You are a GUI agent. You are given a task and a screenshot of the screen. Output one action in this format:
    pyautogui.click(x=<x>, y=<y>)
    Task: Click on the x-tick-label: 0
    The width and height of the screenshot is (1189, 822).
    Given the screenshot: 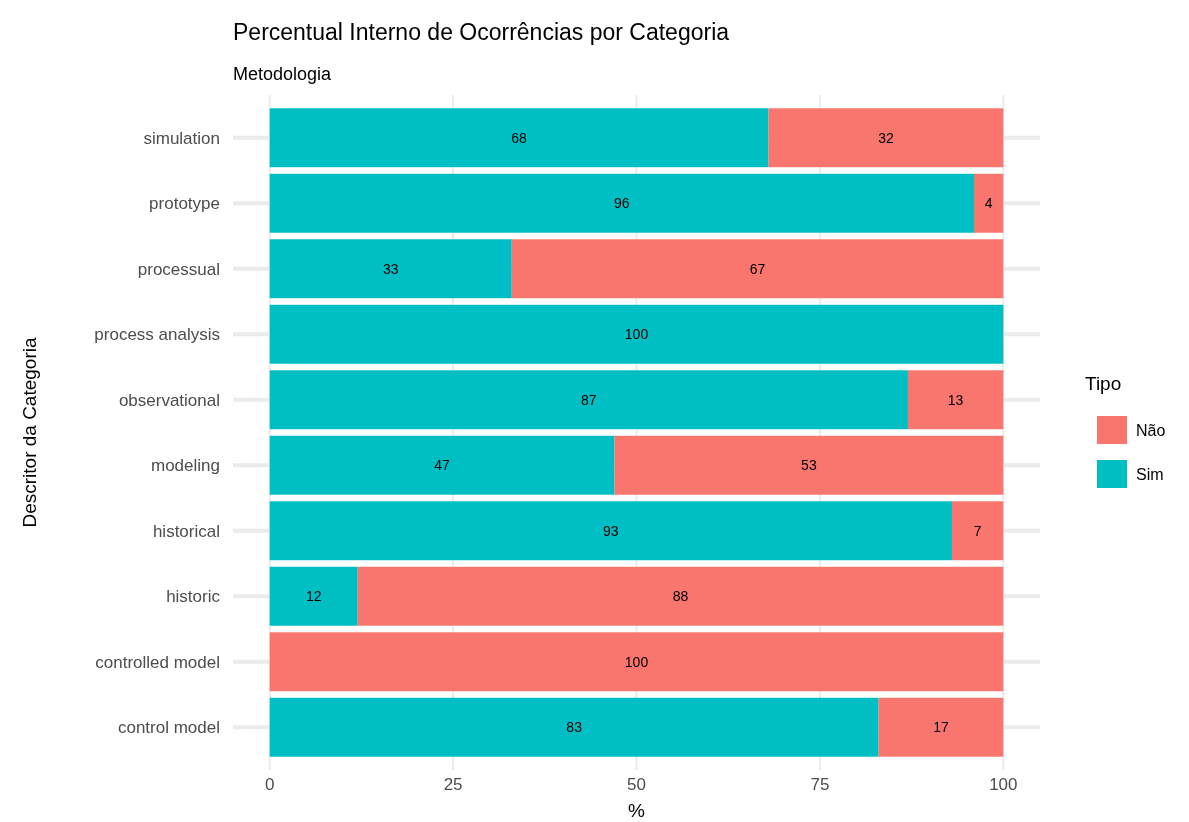 What is the action you would take?
    pyautogui.click(x=269, y=784)
    